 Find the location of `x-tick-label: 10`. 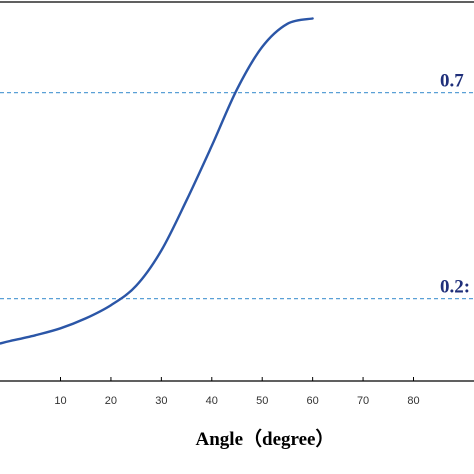

x-tick-label: 10 is located at coordinates (60, 401).